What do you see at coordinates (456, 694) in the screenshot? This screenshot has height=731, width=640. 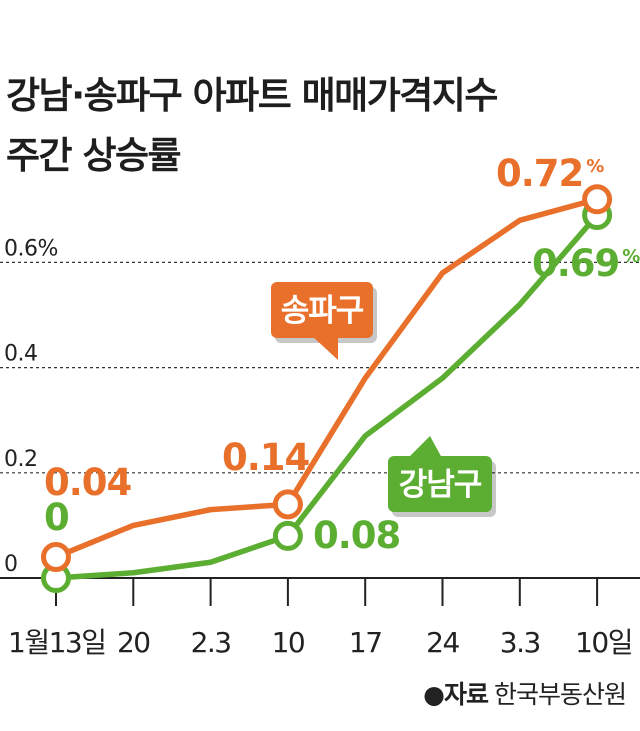 I see `source-label: ●자료` at bounding box center [456, 694].